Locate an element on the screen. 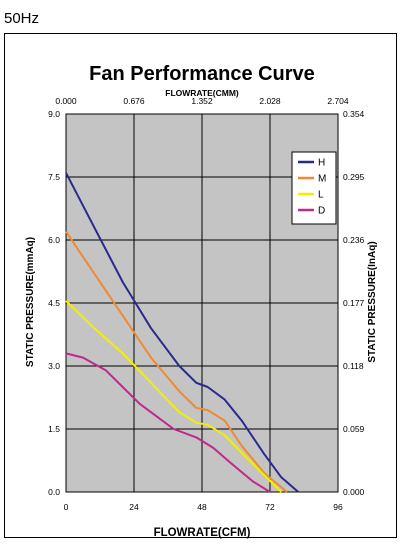  x2-tick-label: 1.352 is located at coordinates (202, 101).